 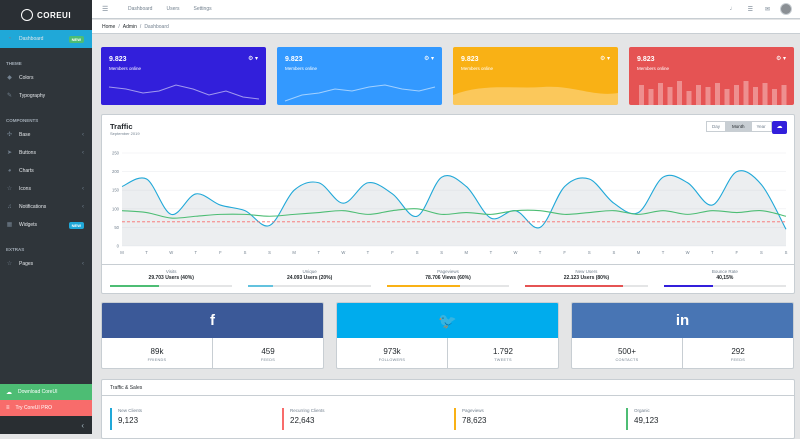 What do you see at coordinates (9, 224) in the screenshot?
I see `calculator-icon: ▦` at bounding box center [9, 224].